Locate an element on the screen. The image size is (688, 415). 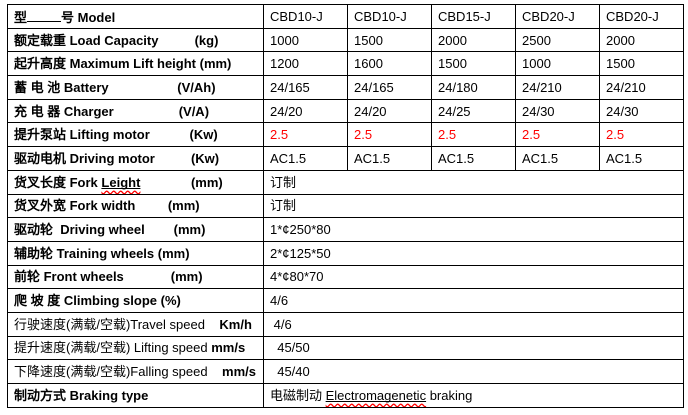
row-label-training-wheels: 辅助轮 Training wheels (mm) is located at coordinates (135, 253).